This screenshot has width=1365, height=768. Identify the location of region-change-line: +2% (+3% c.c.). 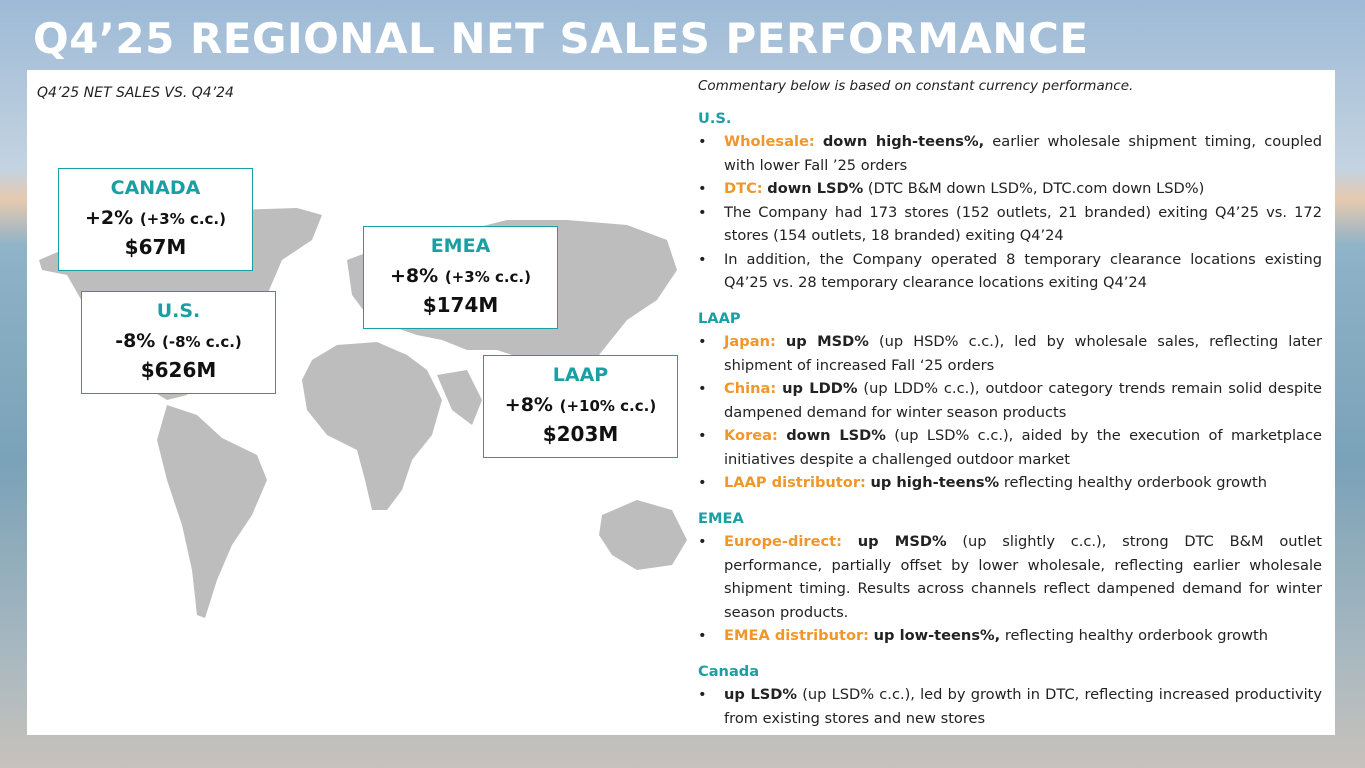
(155, 218).